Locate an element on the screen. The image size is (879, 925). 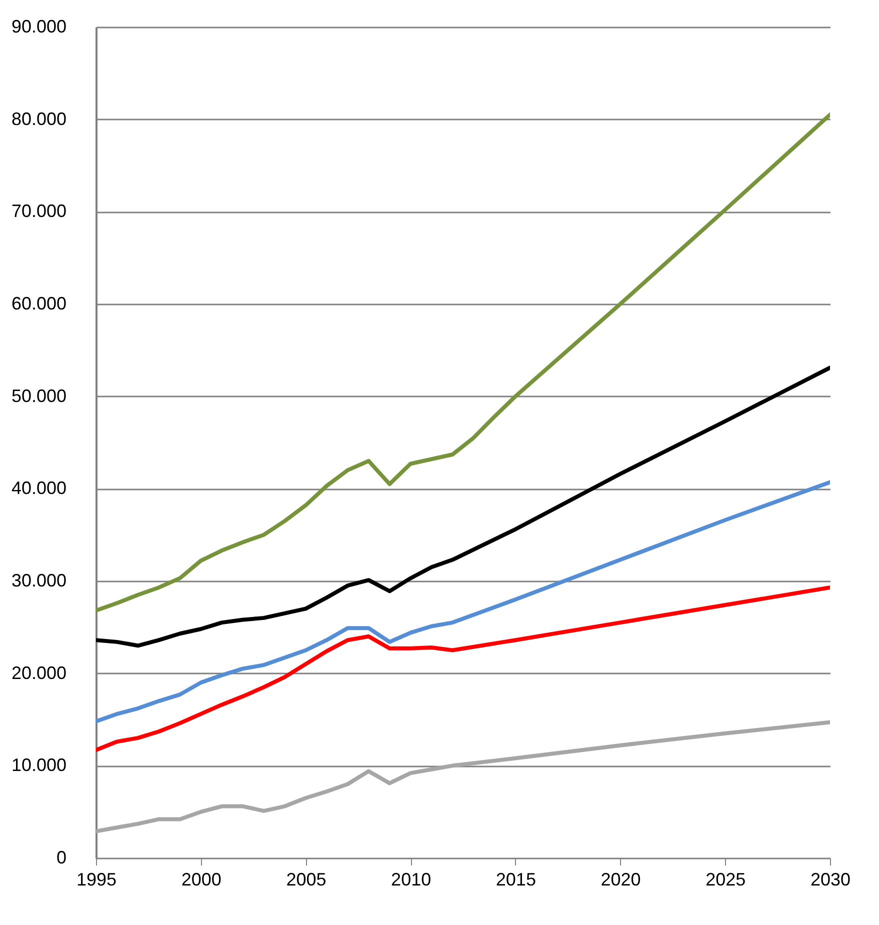
y-tick-label: 20.000 is located at coordinates (38, 672).